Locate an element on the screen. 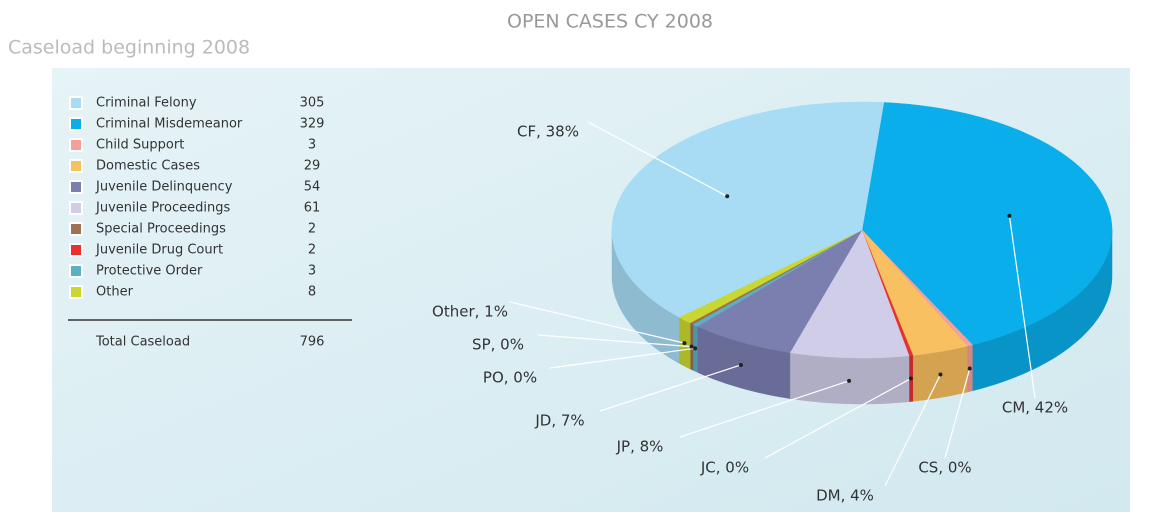  legend-label: Child Support is located at coordinates (140, 145).